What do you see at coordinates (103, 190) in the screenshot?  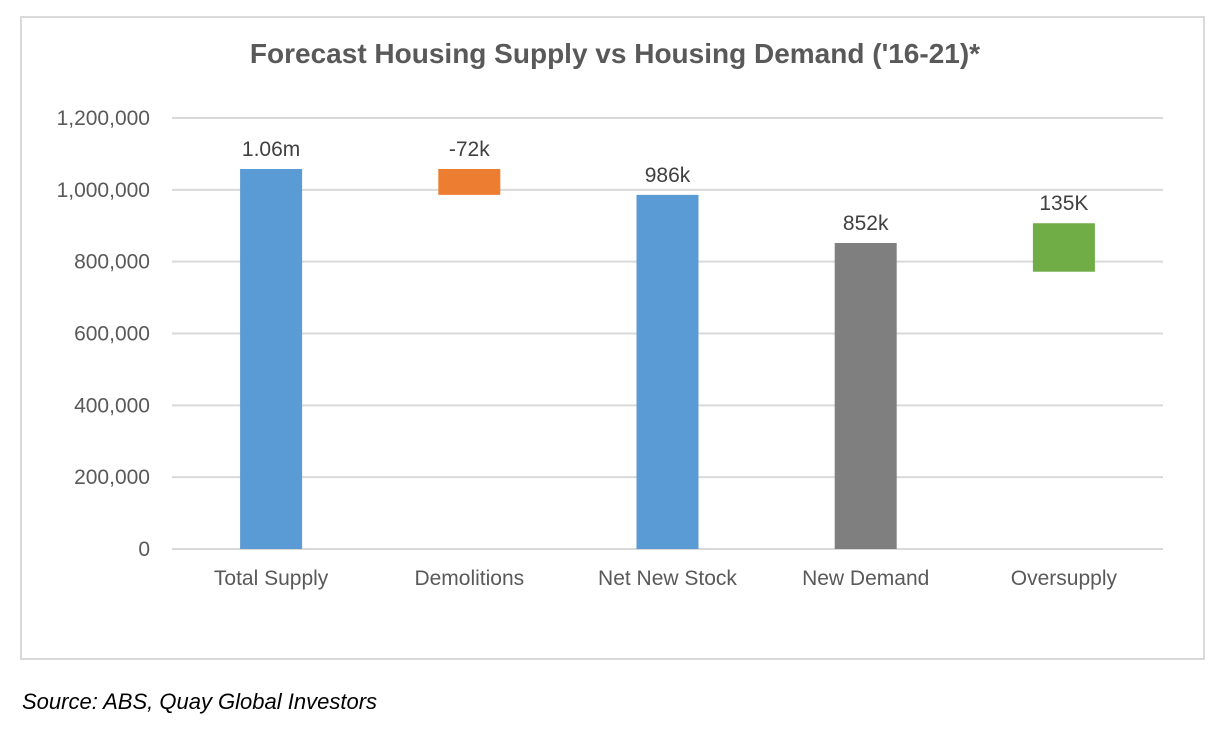 I see `y-tick-label: 1,000,000` at bounding box center [103, 190].